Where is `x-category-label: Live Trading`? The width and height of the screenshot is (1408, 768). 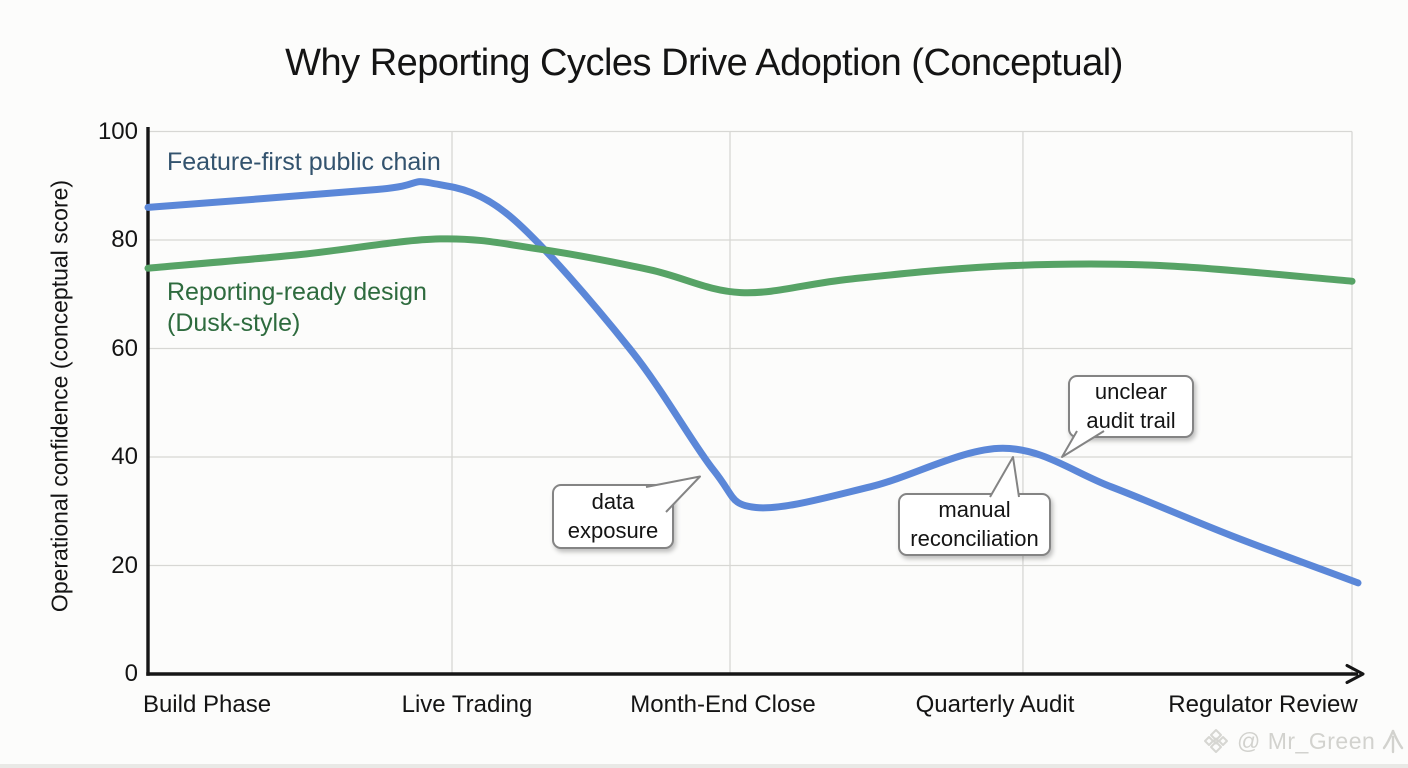
x-category-label: Live Trading is located at coordinates (467, 704).